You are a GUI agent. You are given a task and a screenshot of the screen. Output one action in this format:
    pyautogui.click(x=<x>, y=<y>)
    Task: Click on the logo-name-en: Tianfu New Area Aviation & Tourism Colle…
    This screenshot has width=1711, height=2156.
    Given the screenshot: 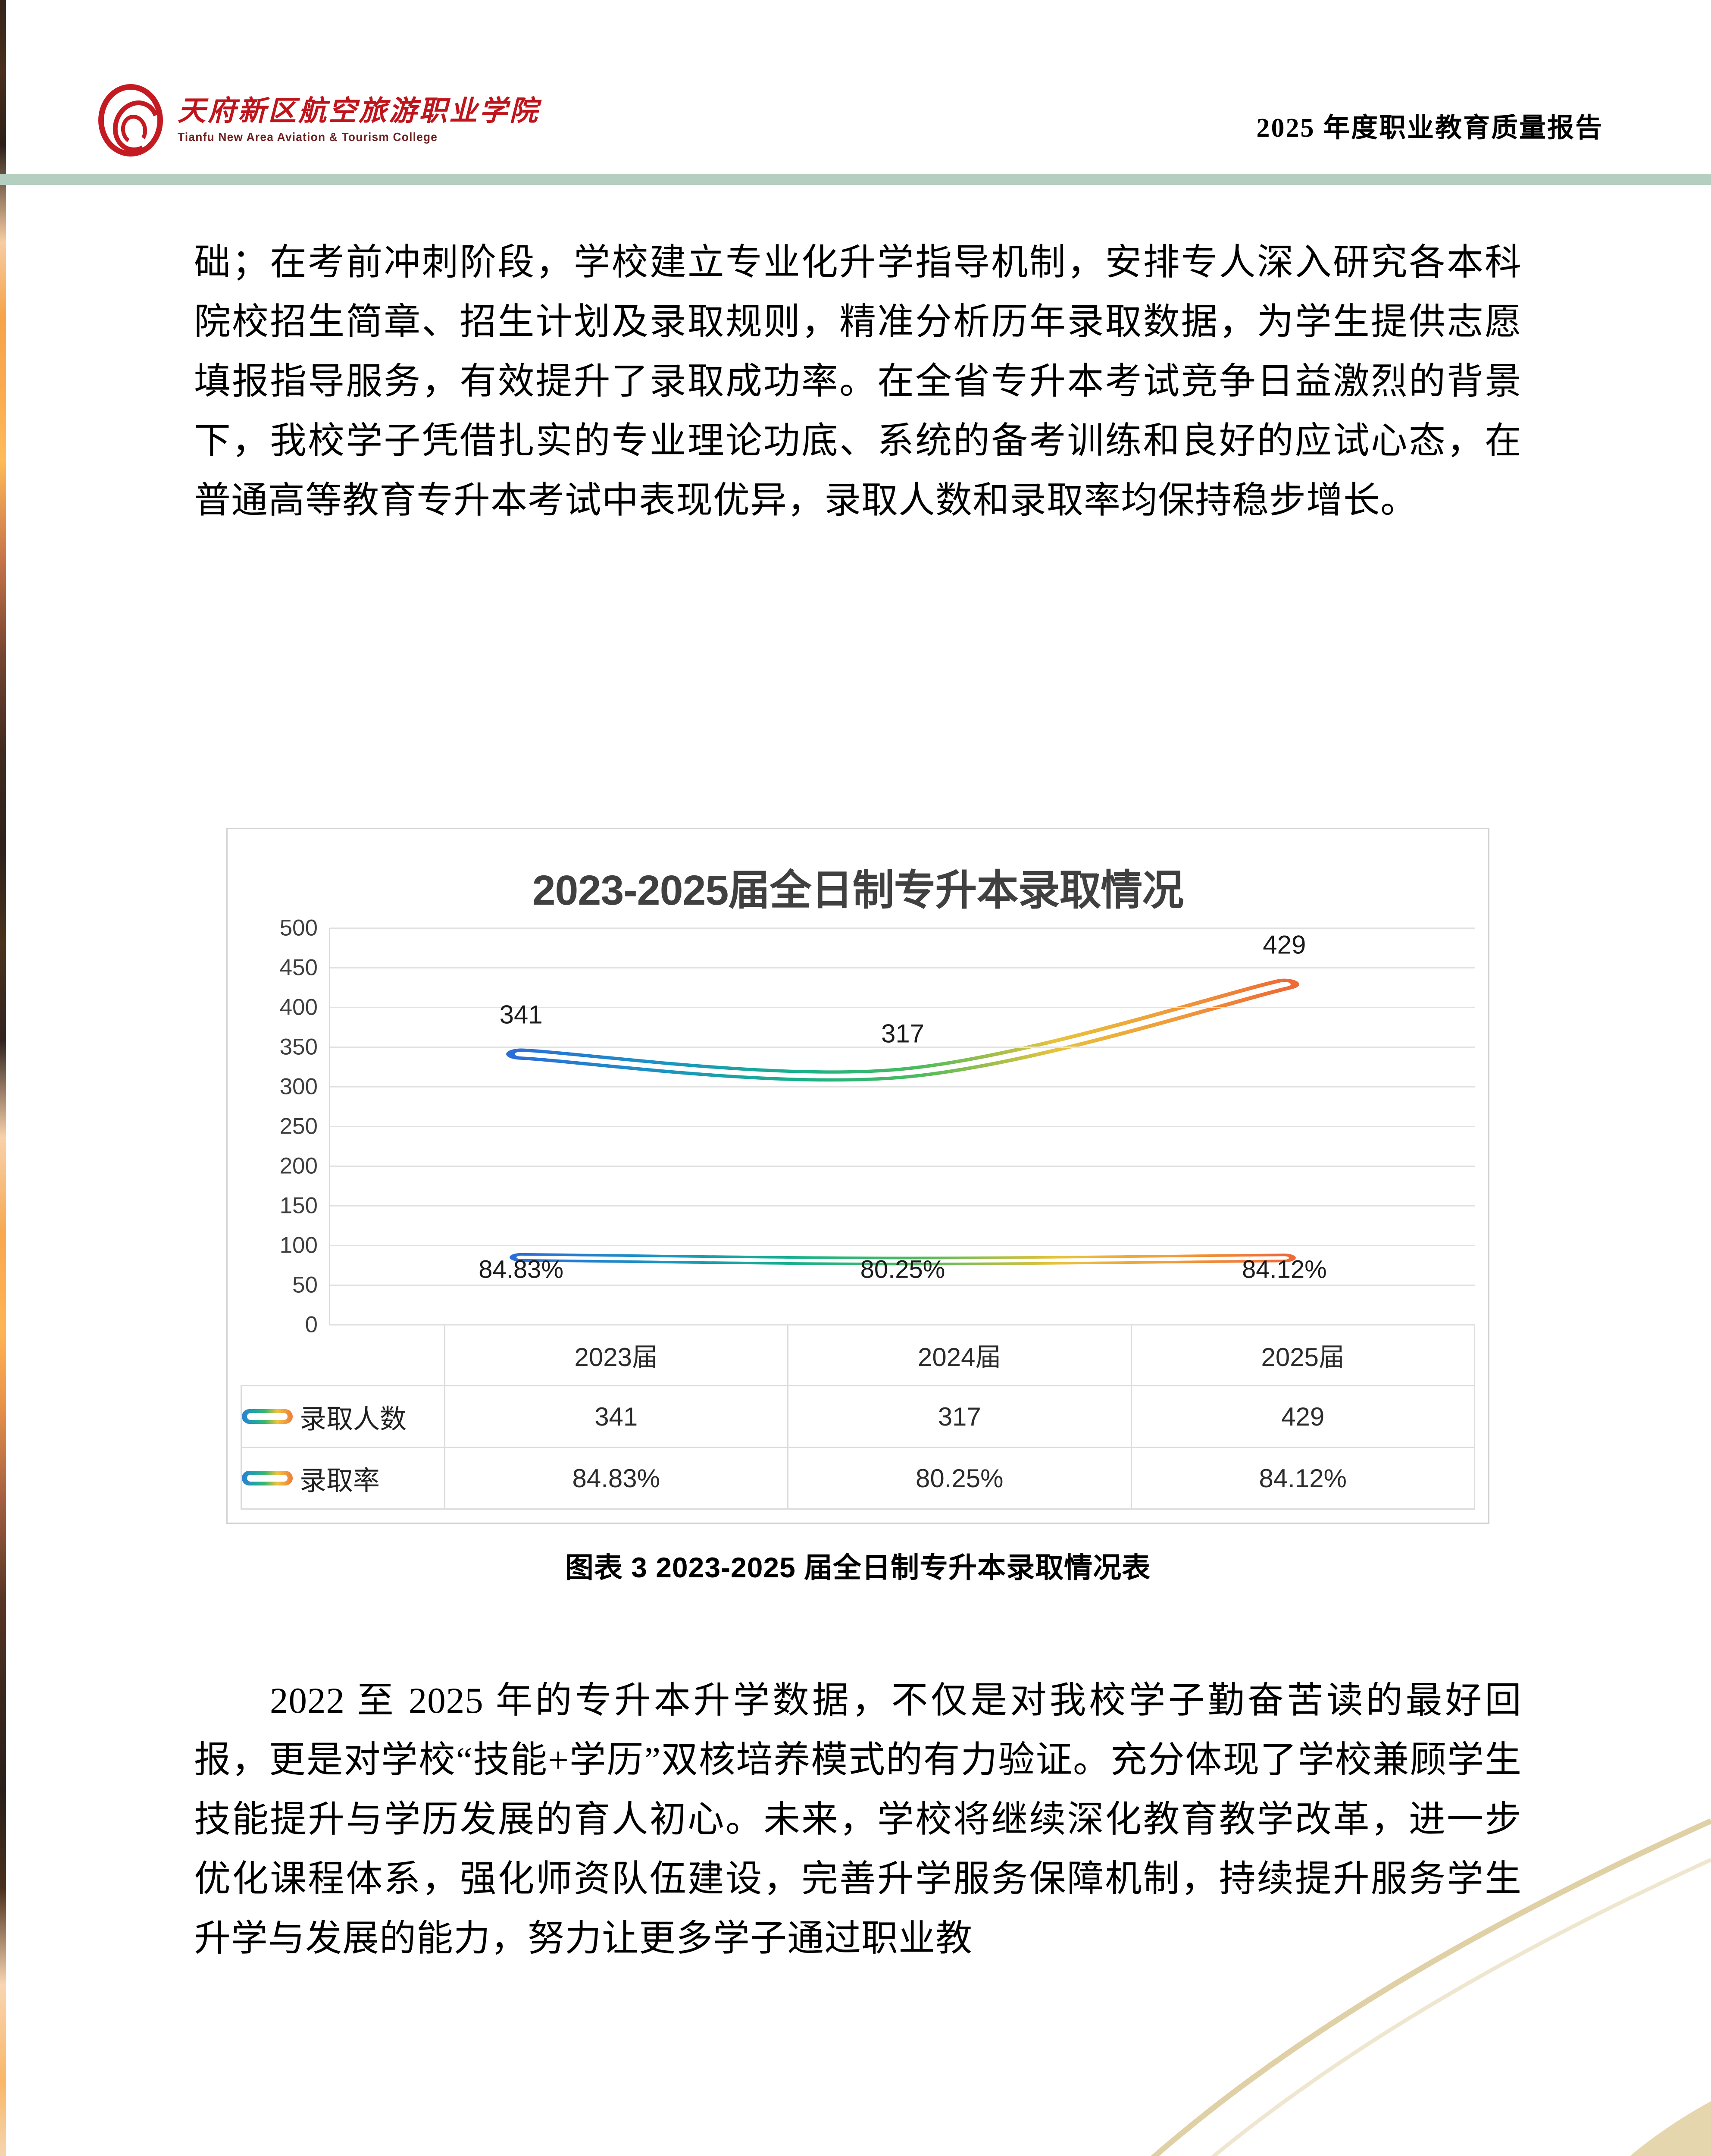 What is the action you would take?
    pyautogui.click(x=308, y=137)
    